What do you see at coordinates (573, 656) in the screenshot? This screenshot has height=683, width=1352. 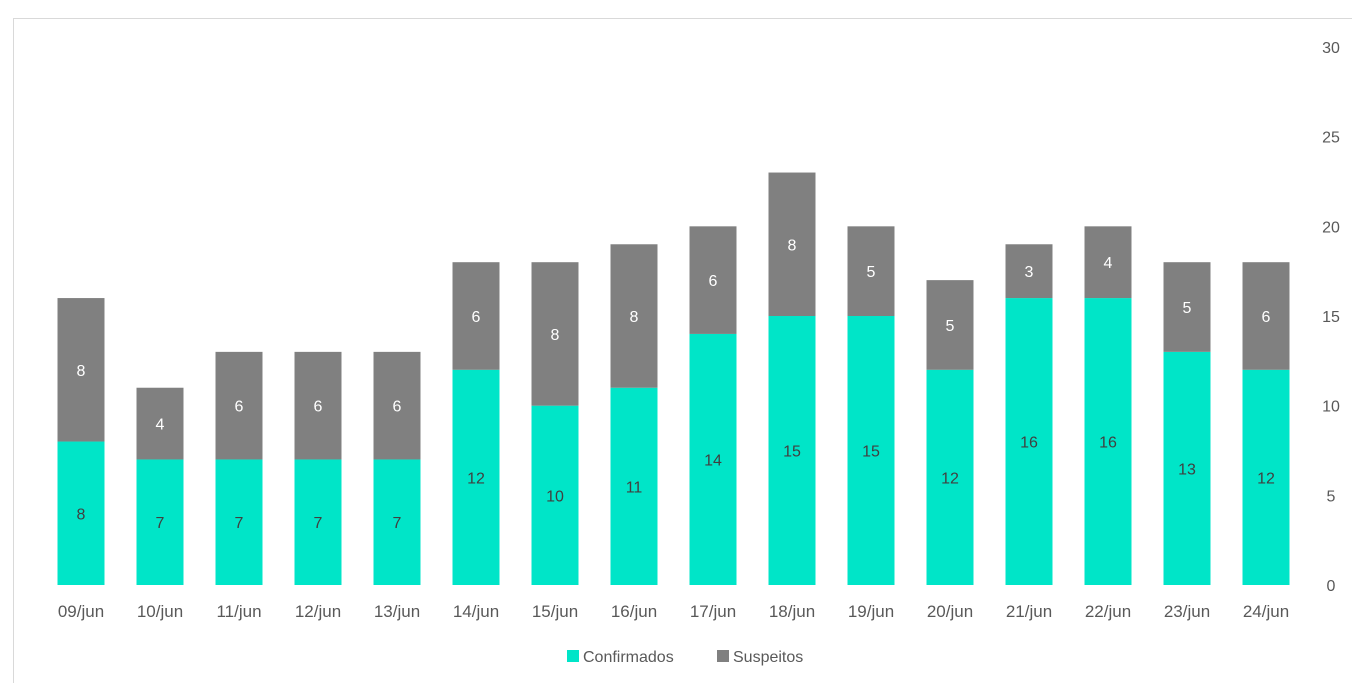 I see `legend-swatch-confirmados` at bounding box center [573, 656].